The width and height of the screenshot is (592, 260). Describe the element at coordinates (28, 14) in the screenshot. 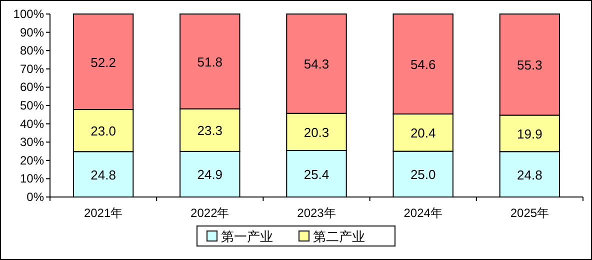

I see `y-tick-label: 100%` at that location.